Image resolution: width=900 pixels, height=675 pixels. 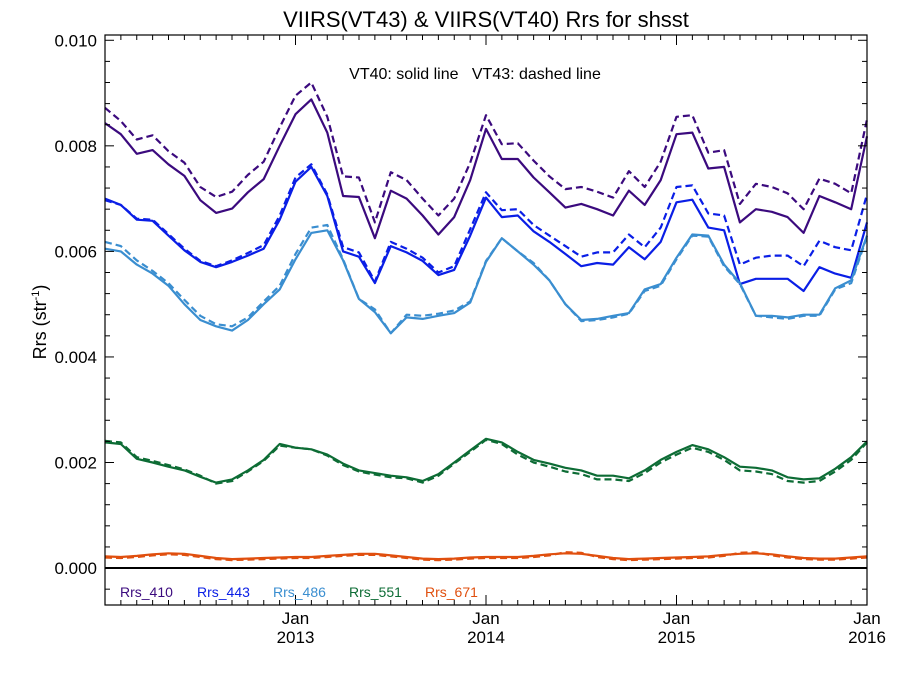 What do you see at coordinates (75, 568) in the screenshot?
I see `y-tick-label: 0.000` at bounding box center [75, 568].